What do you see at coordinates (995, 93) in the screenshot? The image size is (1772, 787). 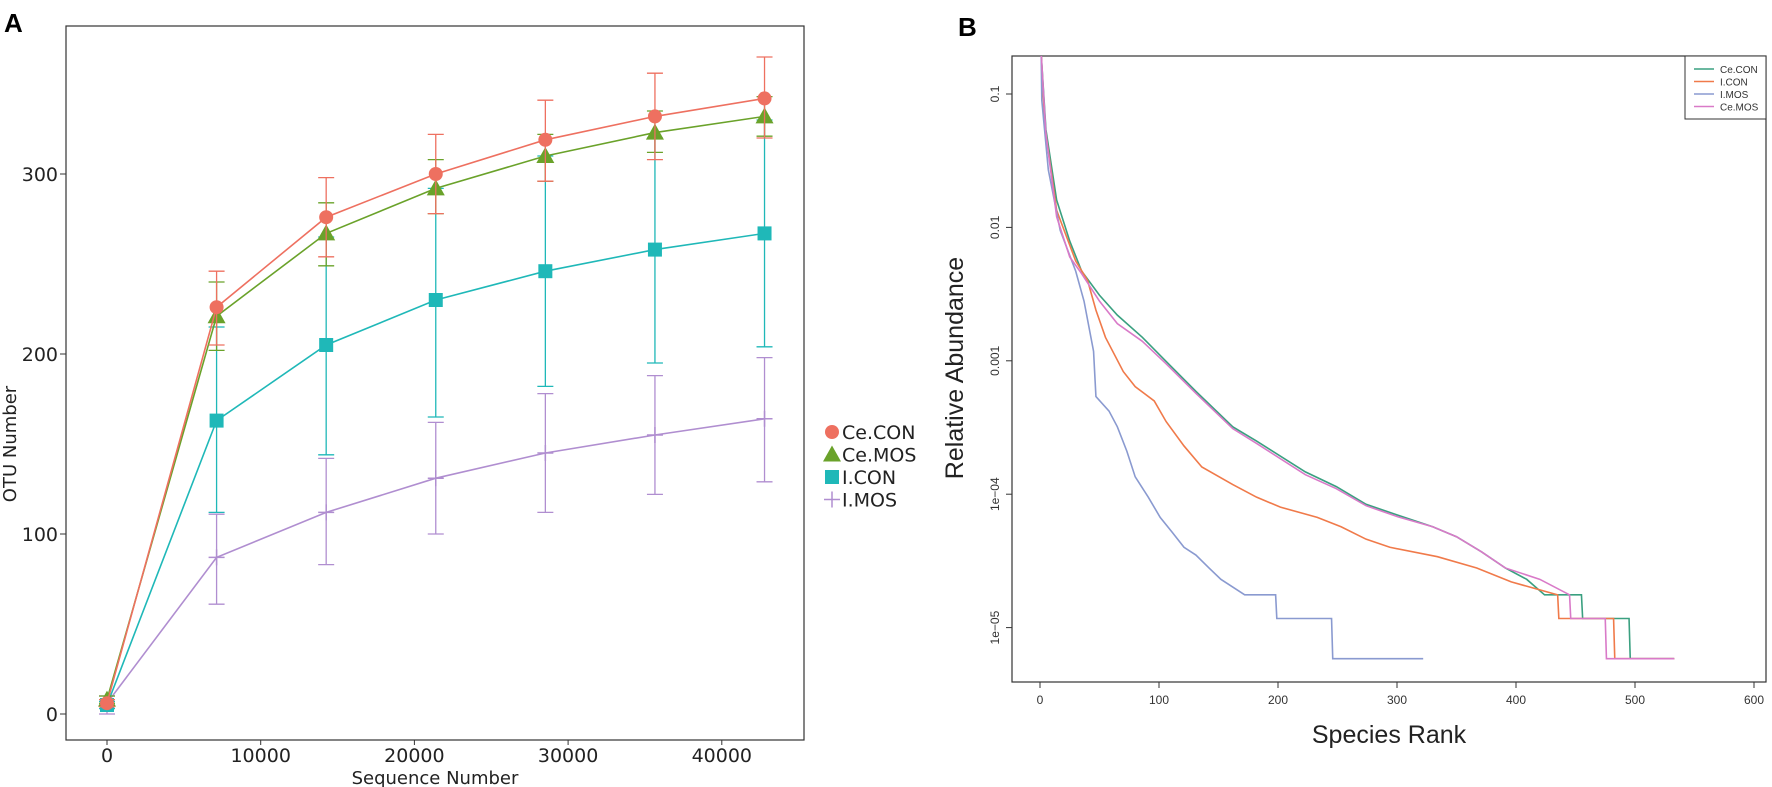 I see `y-tick-label-b: 0.1` at bounding box center [995, 93].